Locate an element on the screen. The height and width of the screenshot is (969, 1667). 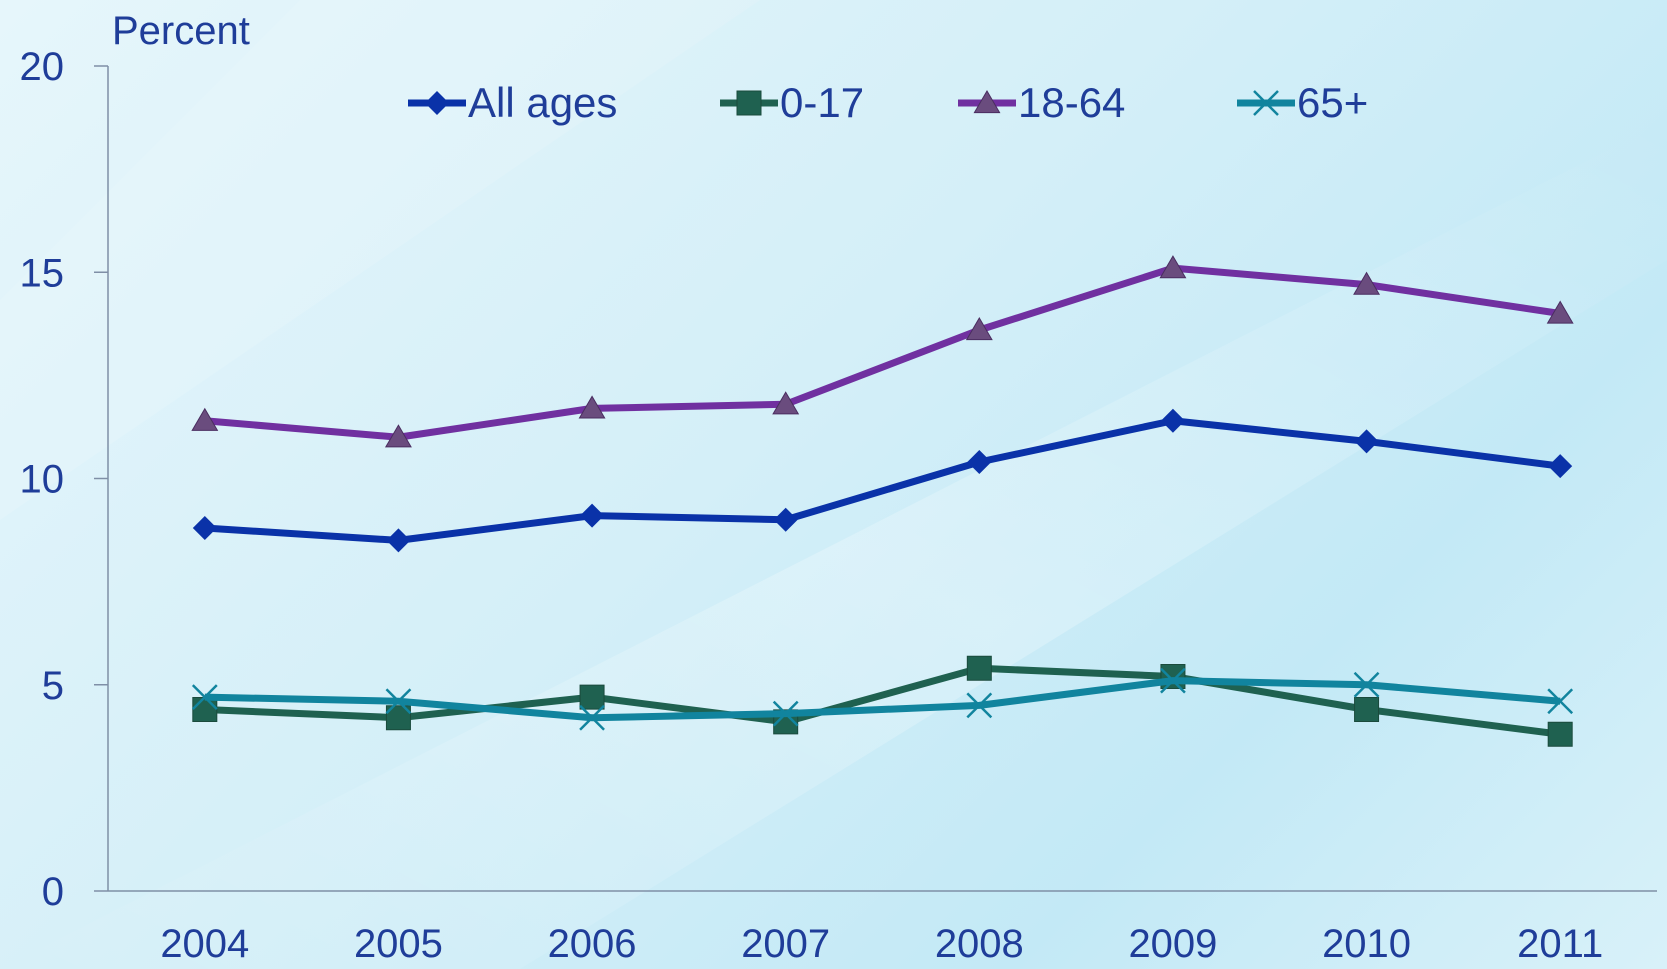
legend-entry-all-ages: All ages is located at coordinates (512, 102).